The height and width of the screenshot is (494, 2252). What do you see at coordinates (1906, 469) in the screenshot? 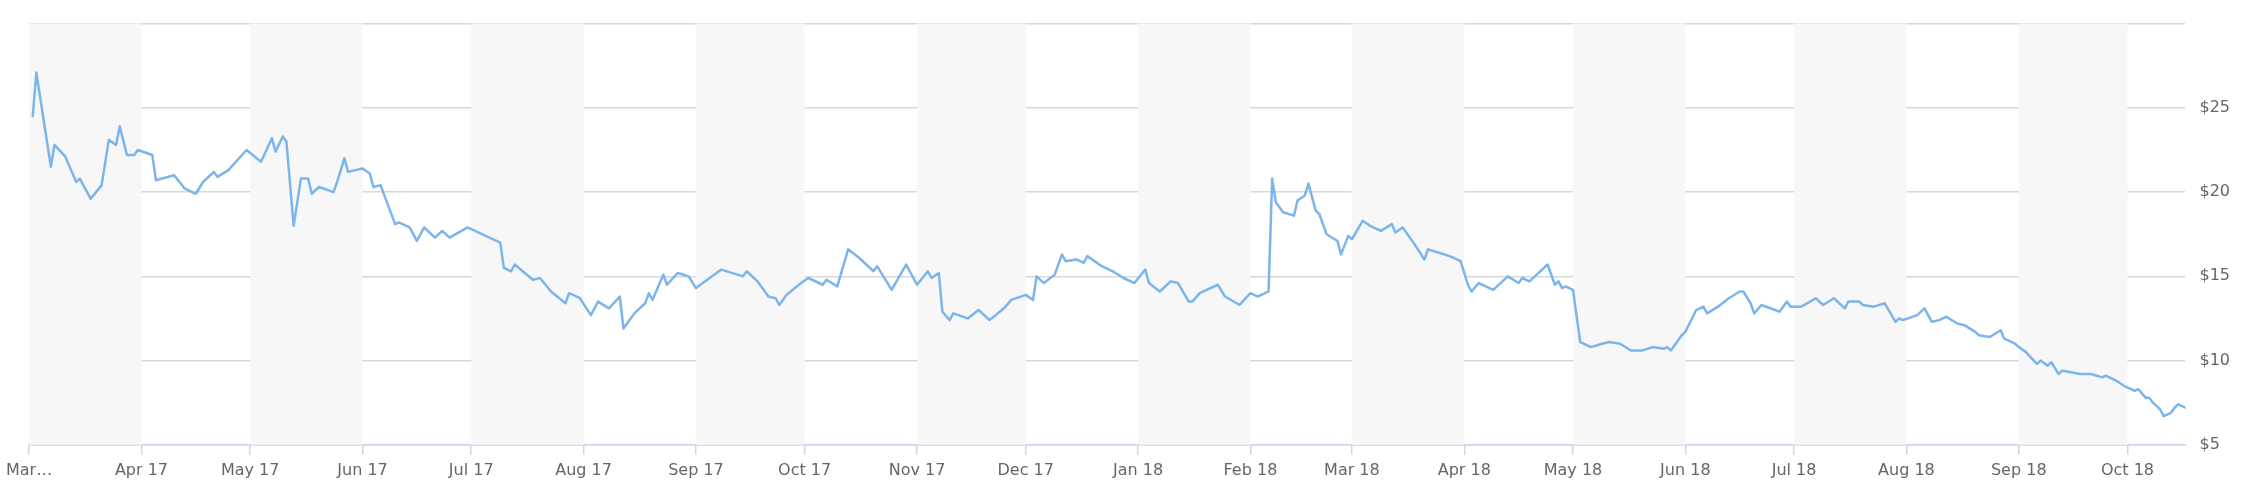
I see `x-tick-label: Aug 18` at bounding box center [1906, 469].